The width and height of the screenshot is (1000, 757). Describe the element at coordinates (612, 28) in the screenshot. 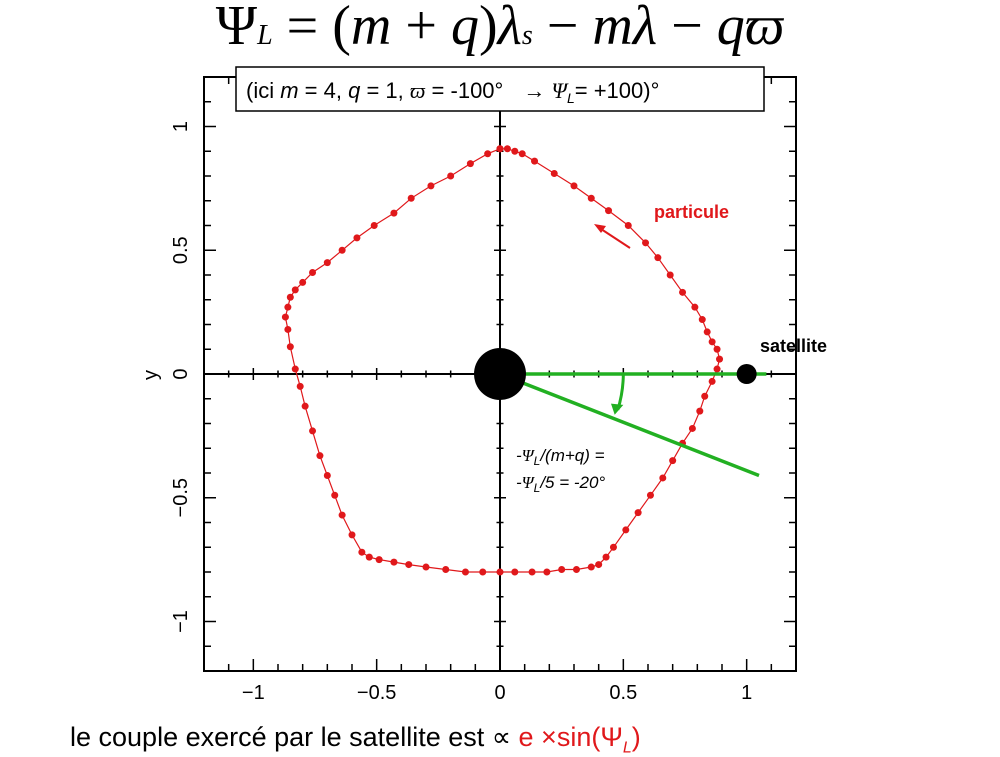

I see `eq-m2: m` at that location.